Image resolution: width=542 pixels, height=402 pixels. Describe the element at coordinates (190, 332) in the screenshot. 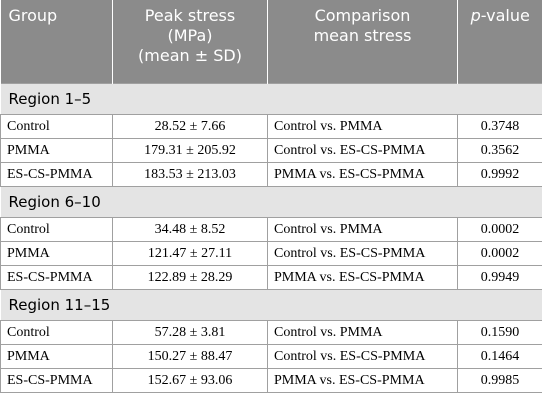

I see `cell: 57.28 ± 3.81` at that location.